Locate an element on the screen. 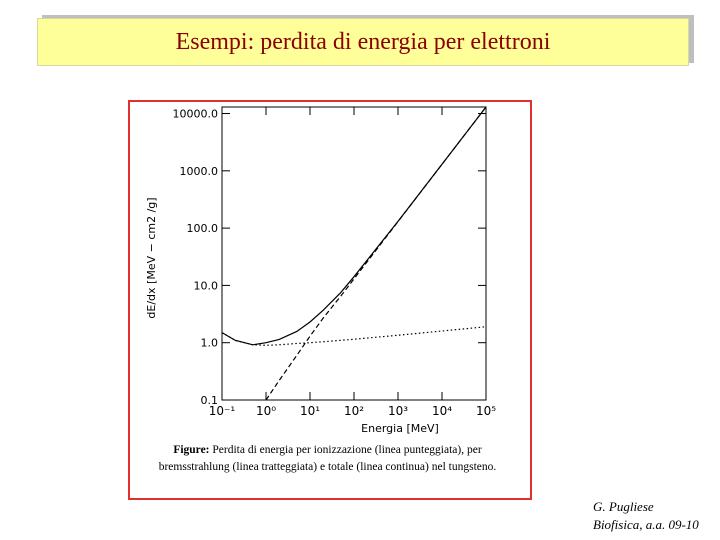 This screenshot has height=540, width=720. x-tick-label: 10³ is located at coordinates (398, 411).